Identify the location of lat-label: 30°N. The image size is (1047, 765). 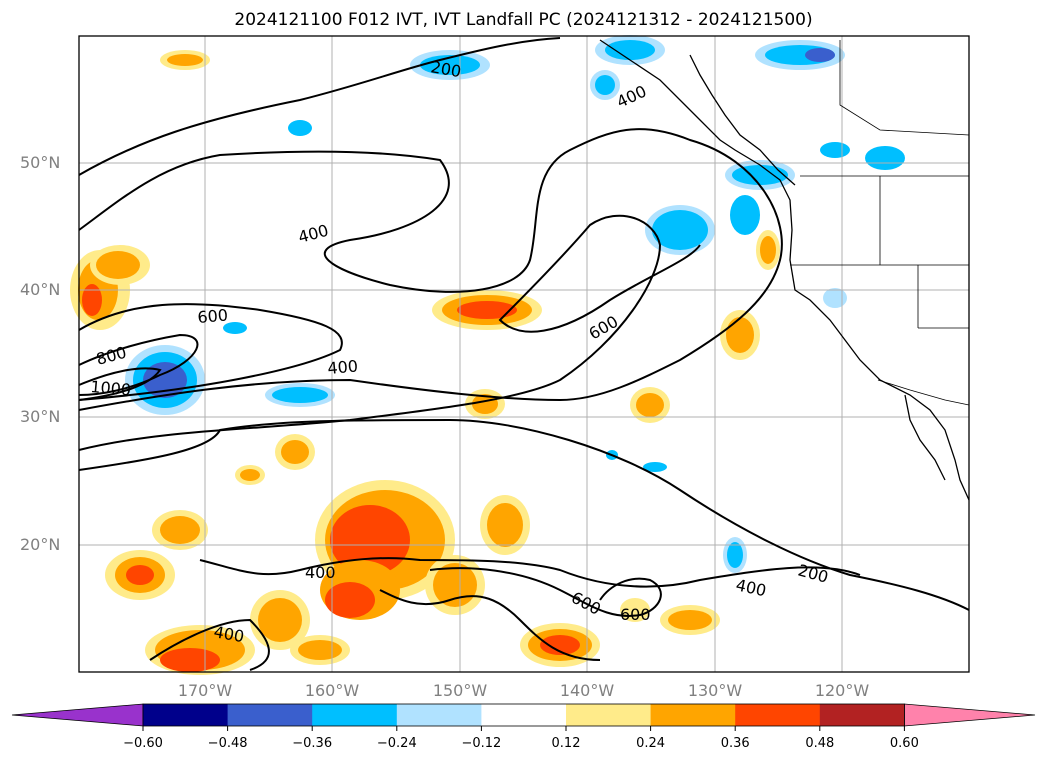
(40, 416).